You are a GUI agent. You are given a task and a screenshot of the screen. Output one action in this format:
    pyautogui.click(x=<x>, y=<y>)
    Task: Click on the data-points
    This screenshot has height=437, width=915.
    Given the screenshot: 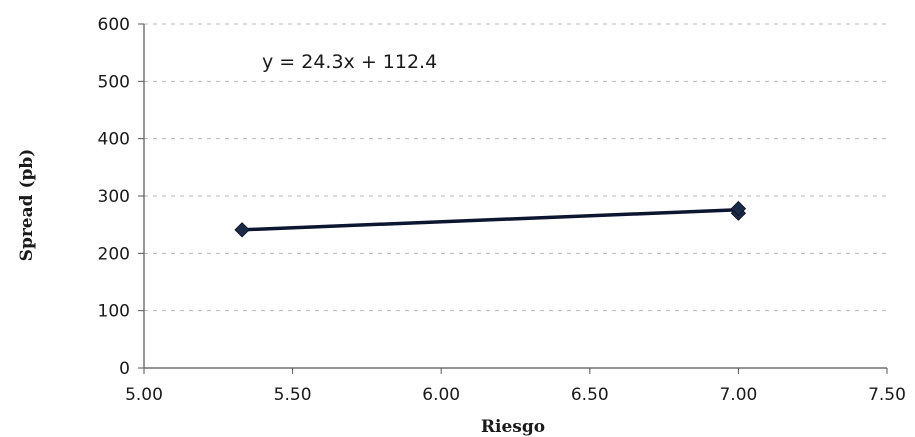 What is the action you would take?
    pyautogui.click(x=490, y=219)
    